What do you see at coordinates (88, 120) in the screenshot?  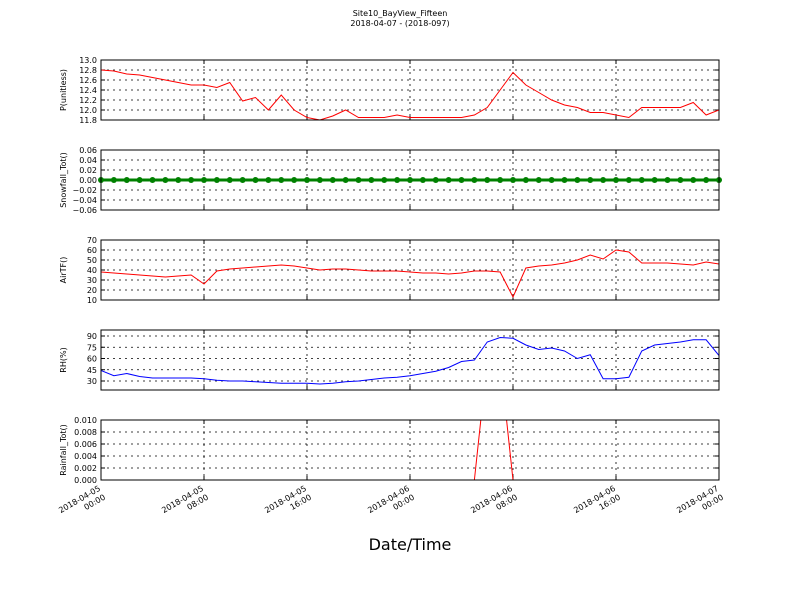 I see `y-tick-label: 11.8` at bounding box center [88, 120].